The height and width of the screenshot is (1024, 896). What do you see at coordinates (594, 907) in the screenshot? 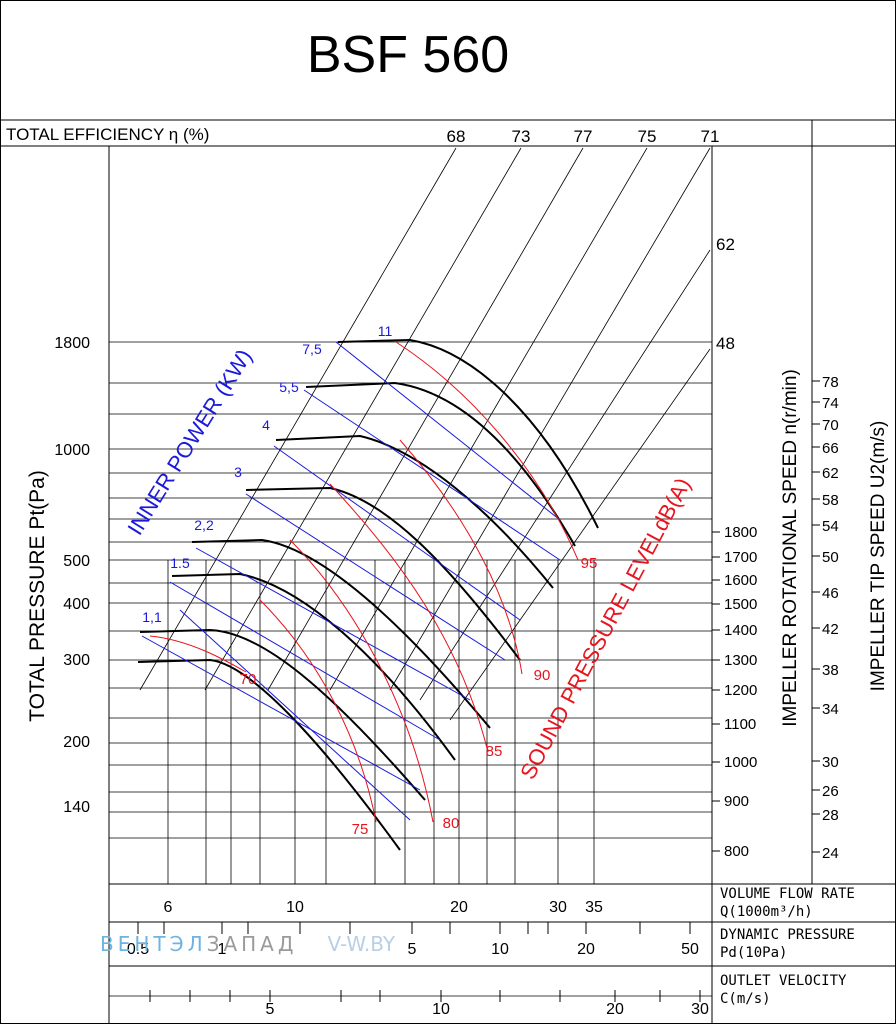
I see `flow-tick: 35` at bounding box center [594, 907].